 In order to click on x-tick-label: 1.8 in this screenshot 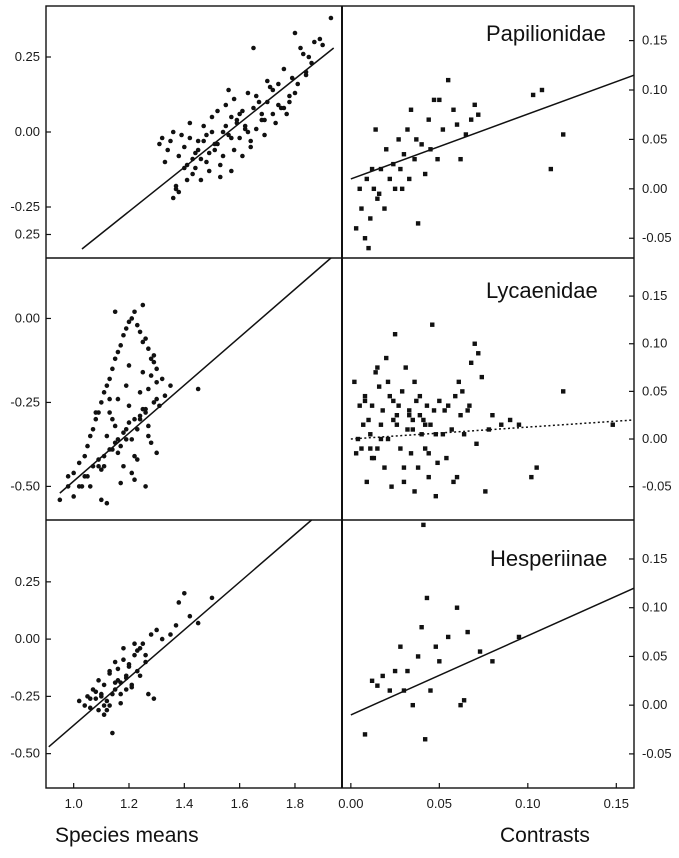, I will do `click(295, 803)`.